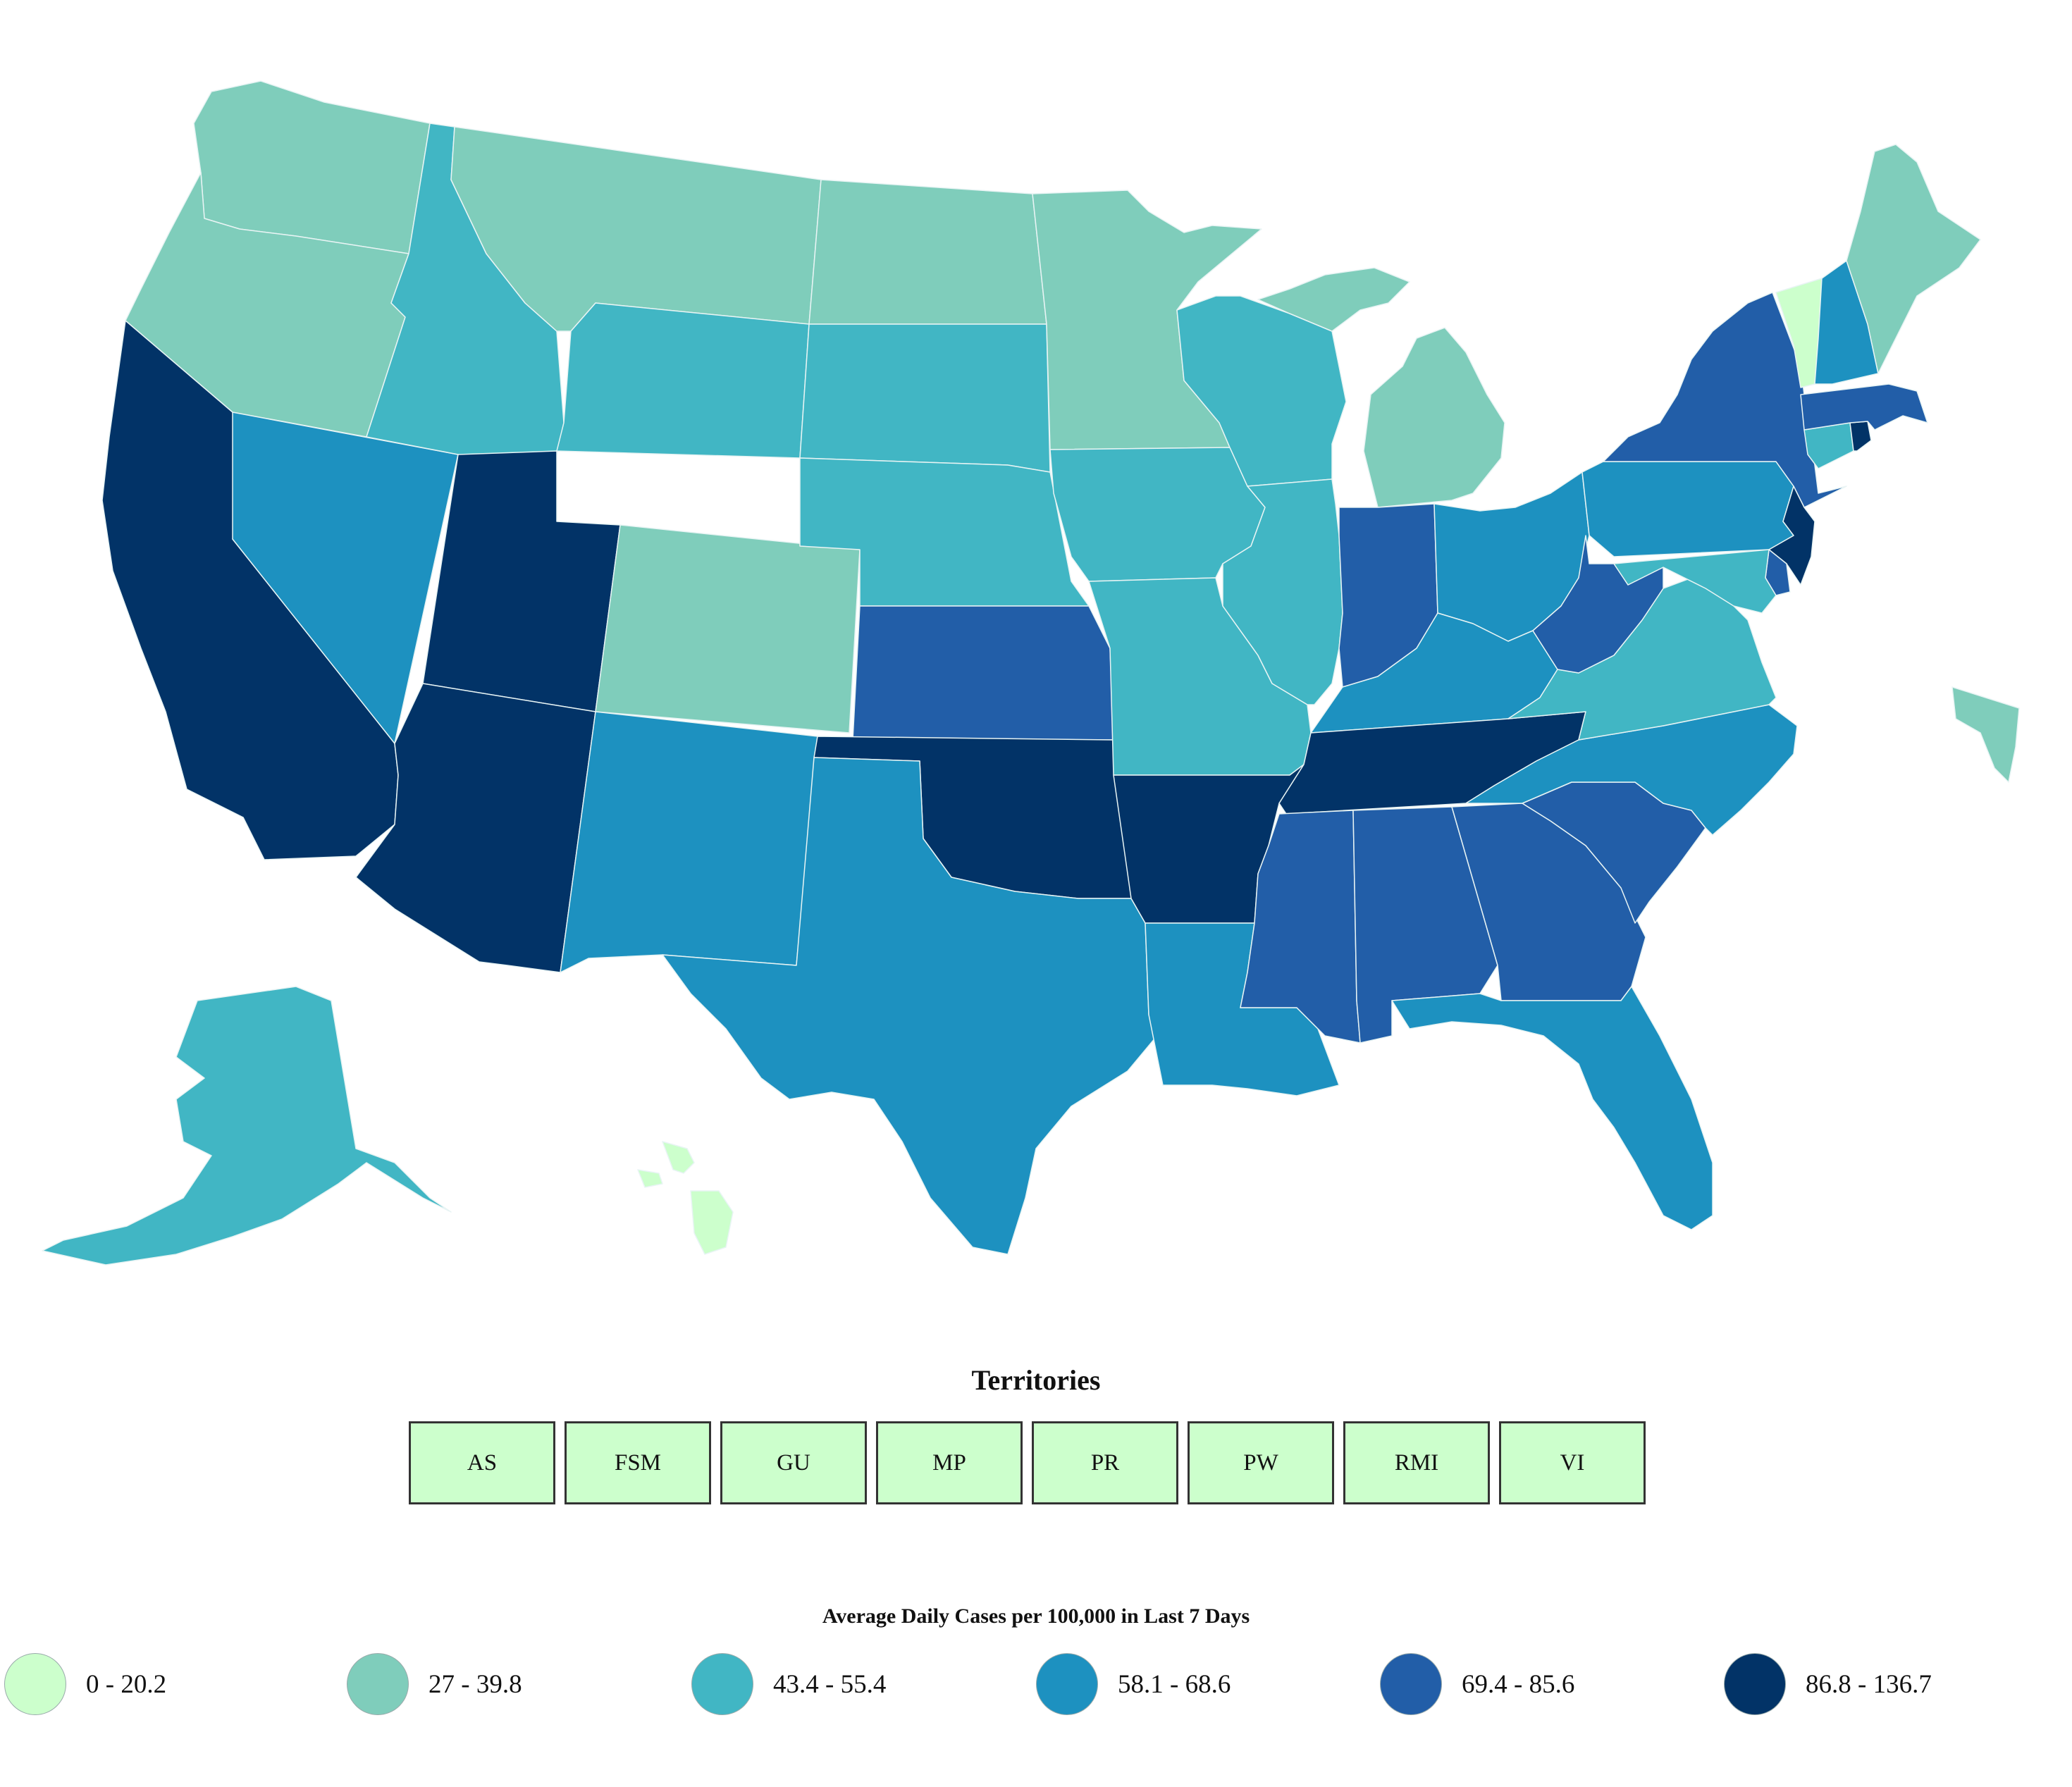 The image size is (2072, 1787). What do you see at coordinates (1416, 1462) in the screenshot?
I see `territory-button-rmi: RMI` at bounding box center [1416, 1462].